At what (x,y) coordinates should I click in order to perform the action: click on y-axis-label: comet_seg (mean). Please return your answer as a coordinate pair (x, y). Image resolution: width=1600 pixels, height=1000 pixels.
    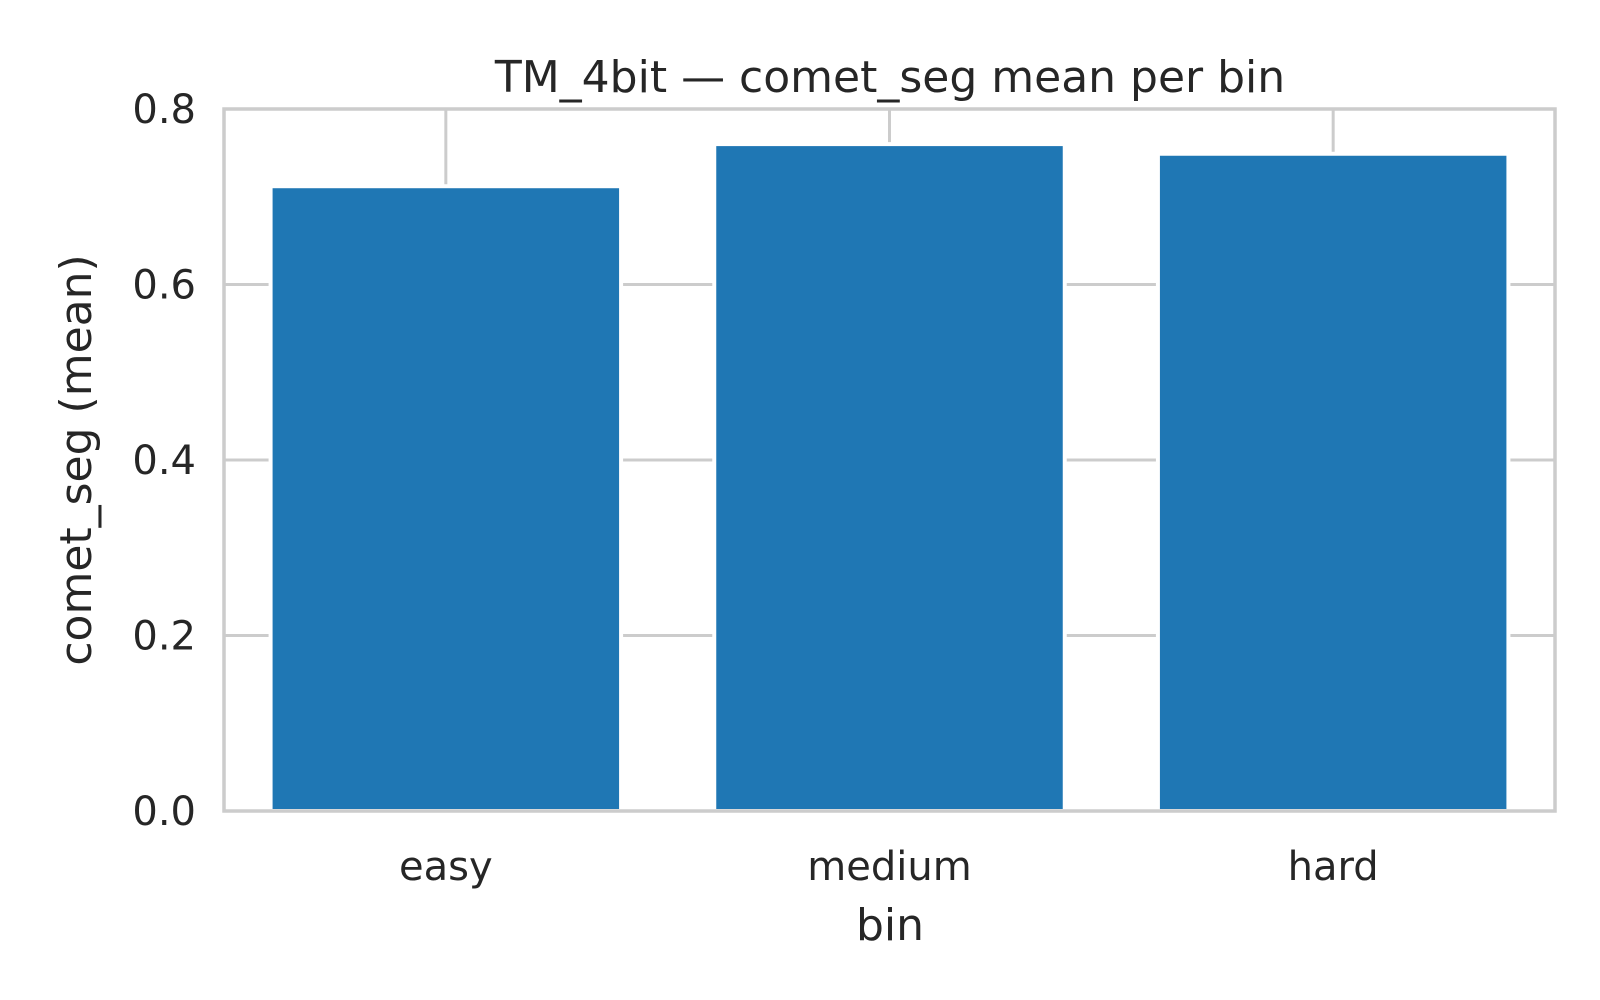
    Looking at the image, I should click on (76, 459).